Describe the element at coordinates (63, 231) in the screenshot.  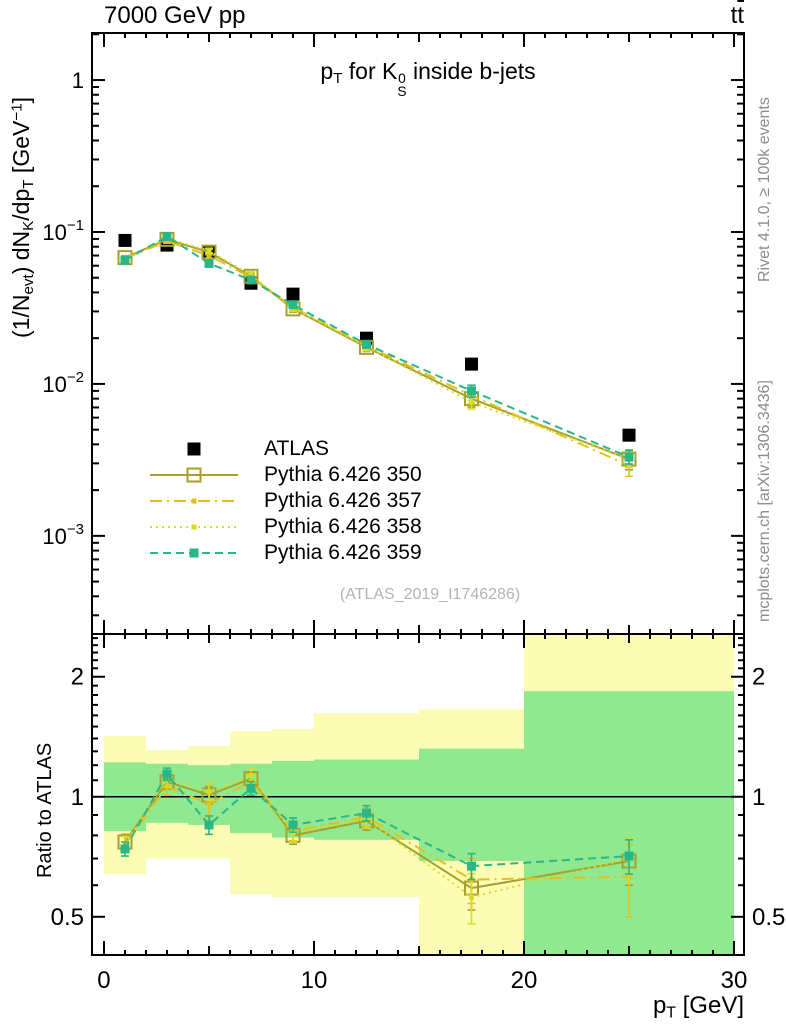
I see `tick-label: 10⁻¹` at that location.